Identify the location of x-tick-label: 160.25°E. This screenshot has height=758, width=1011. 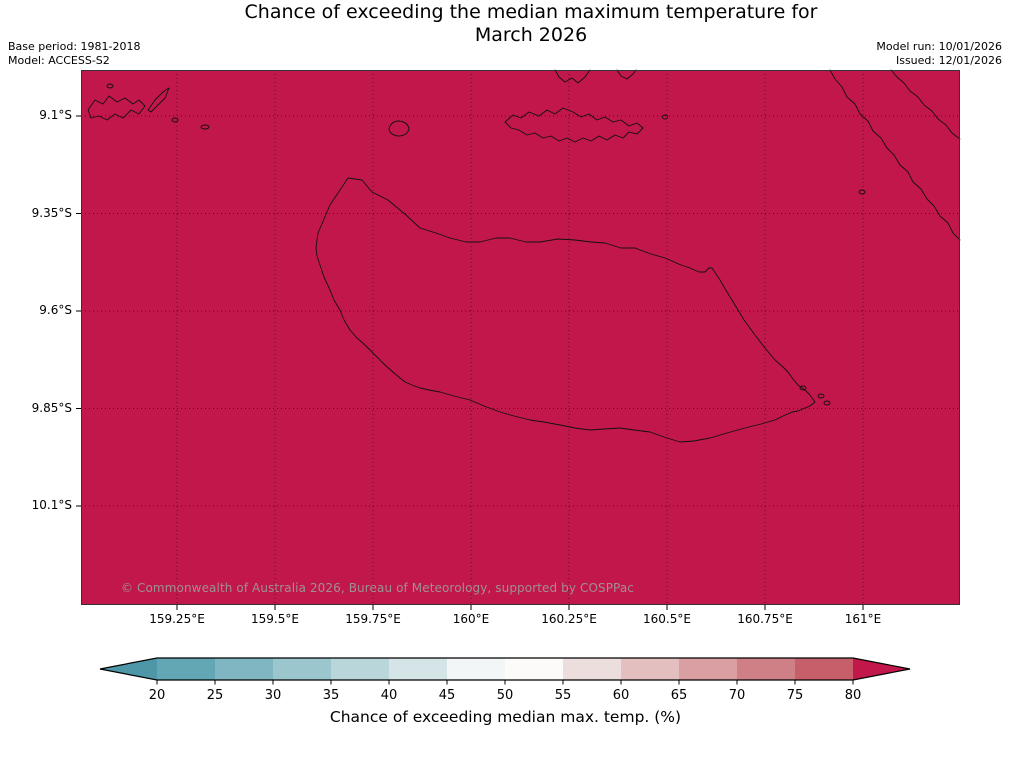
(569, 619).